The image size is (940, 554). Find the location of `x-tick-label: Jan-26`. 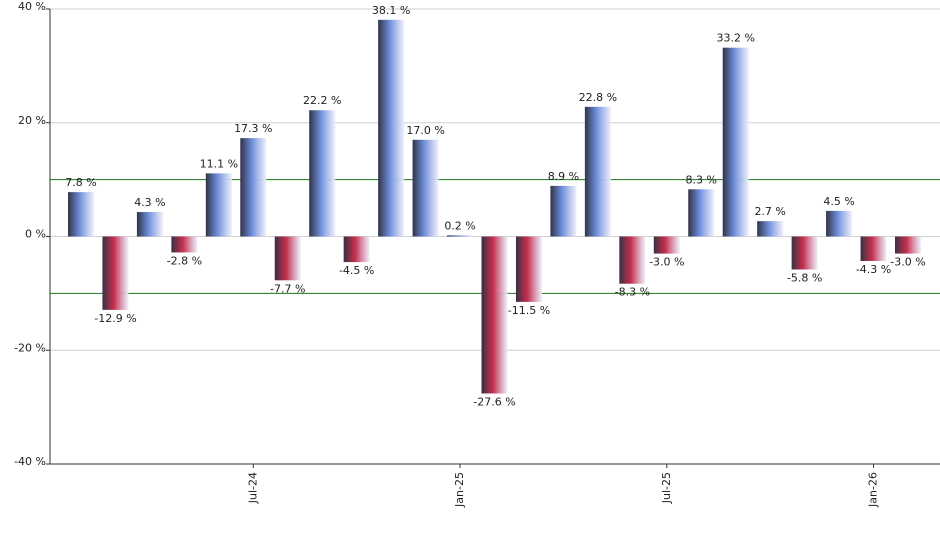

x-tick-label: Jan-26 is located at coordinates (873, 490).